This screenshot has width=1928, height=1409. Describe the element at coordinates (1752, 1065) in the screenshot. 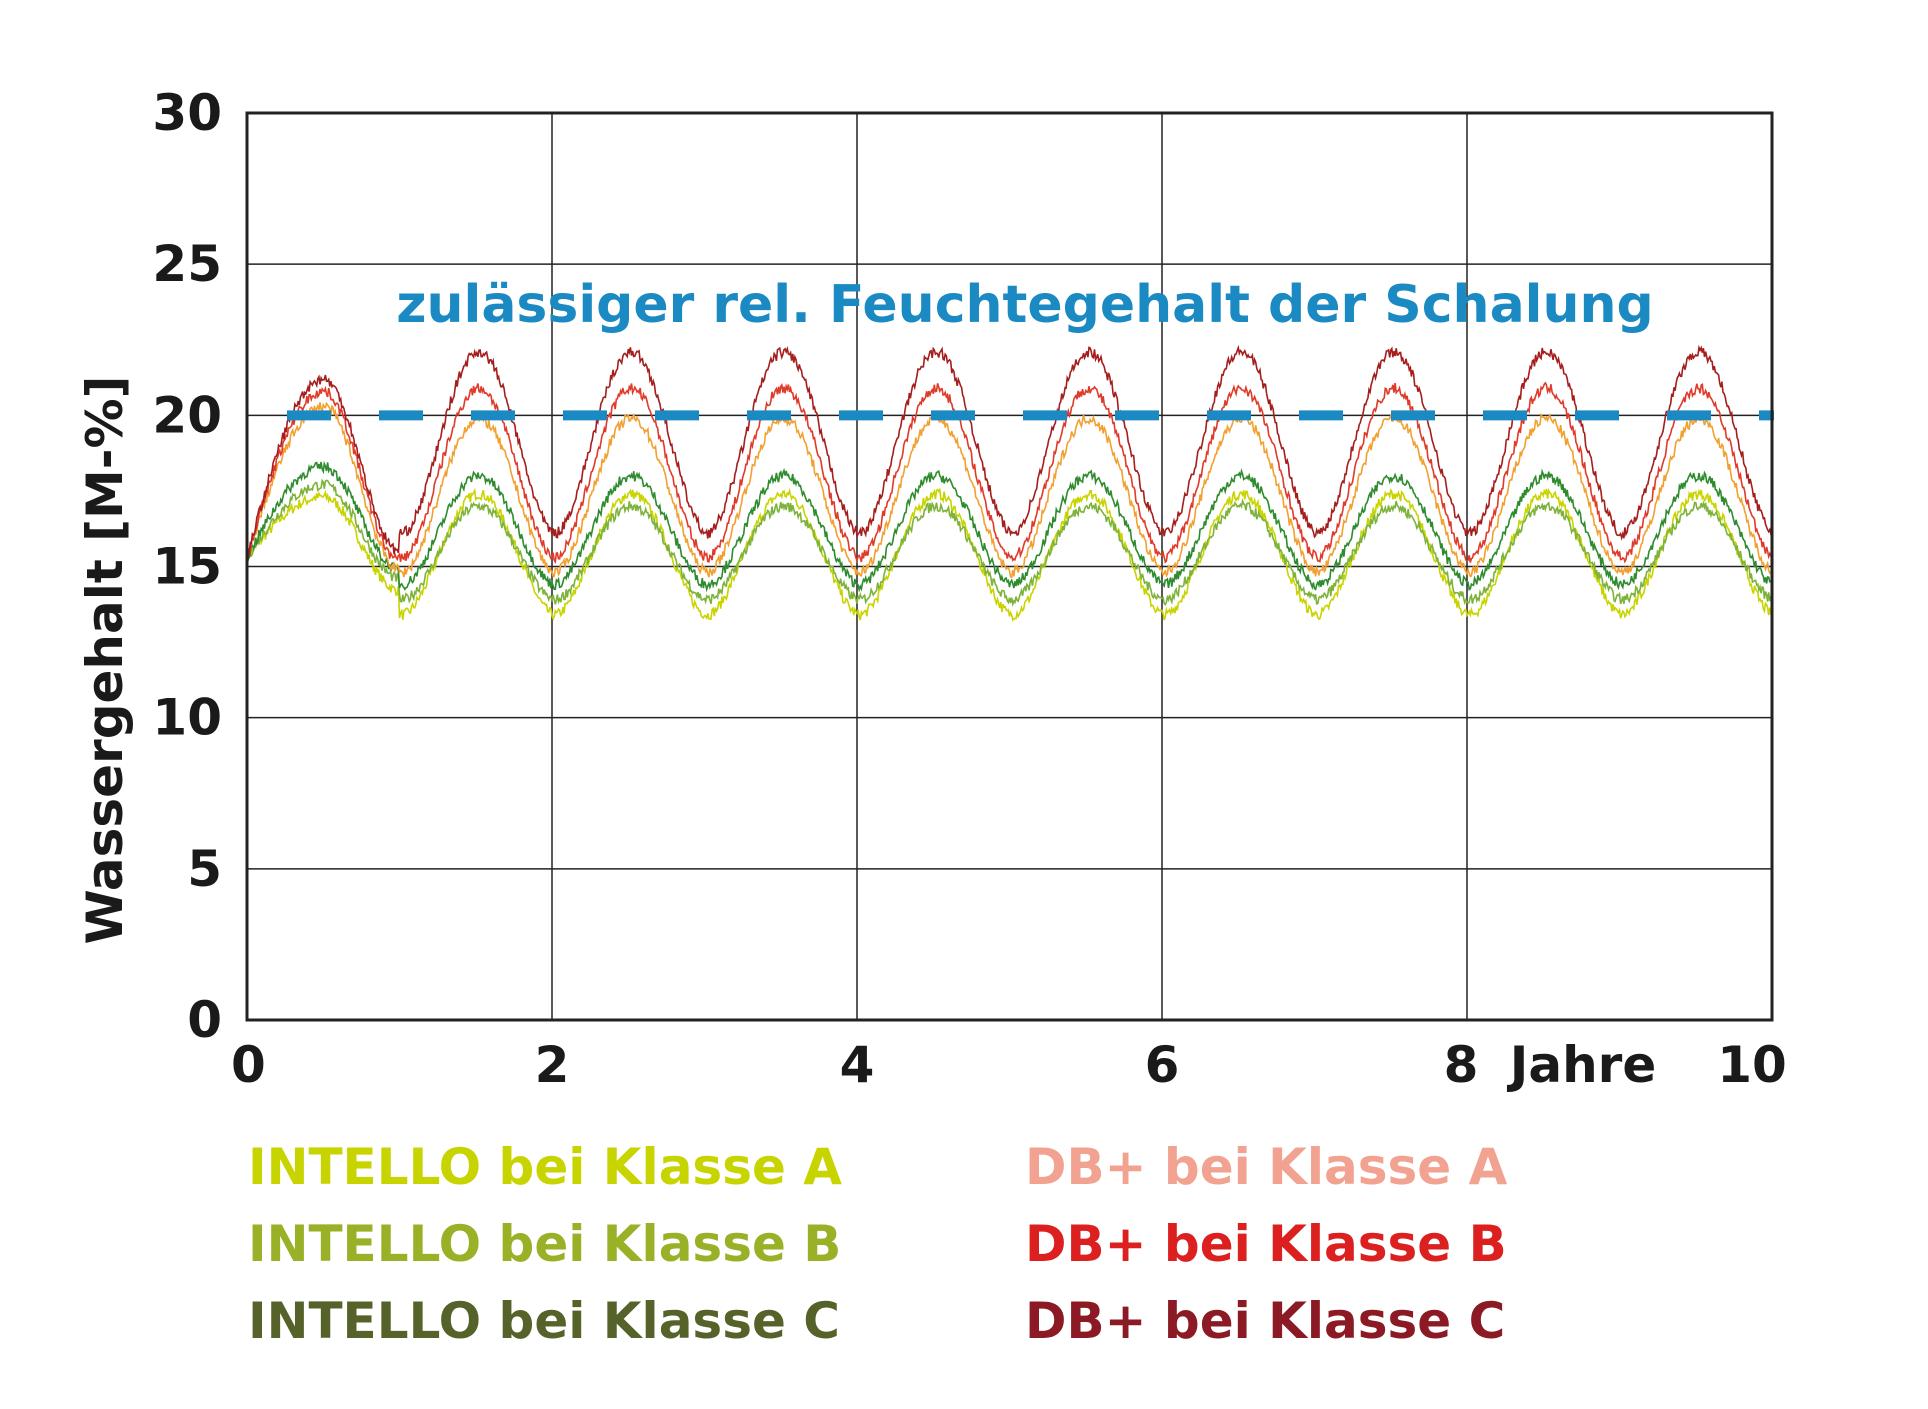

I see `x-tick-label: 10` at that location.